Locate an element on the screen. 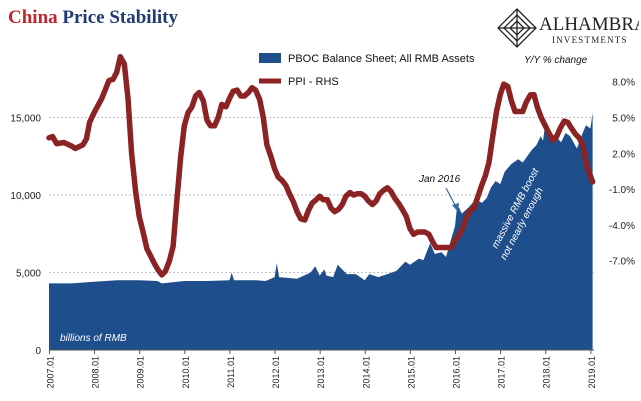 Image resolution: width=641 pixels, height=401 pixels. y-axis-left: 0 5,000 10,000 15,000 is located at coordinates (25, 236).